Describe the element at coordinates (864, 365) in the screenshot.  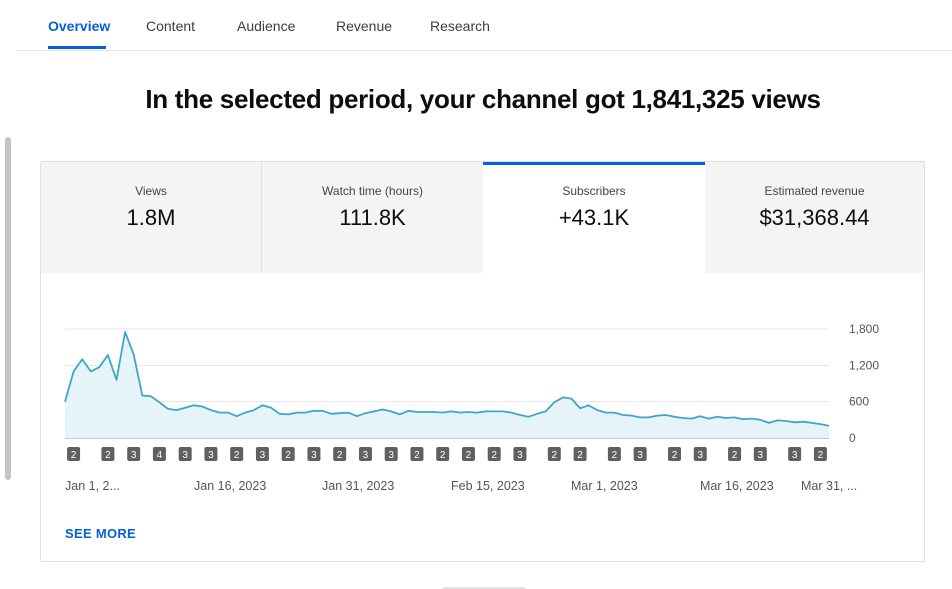
I see `y-tick-label: 1,200` at that location.